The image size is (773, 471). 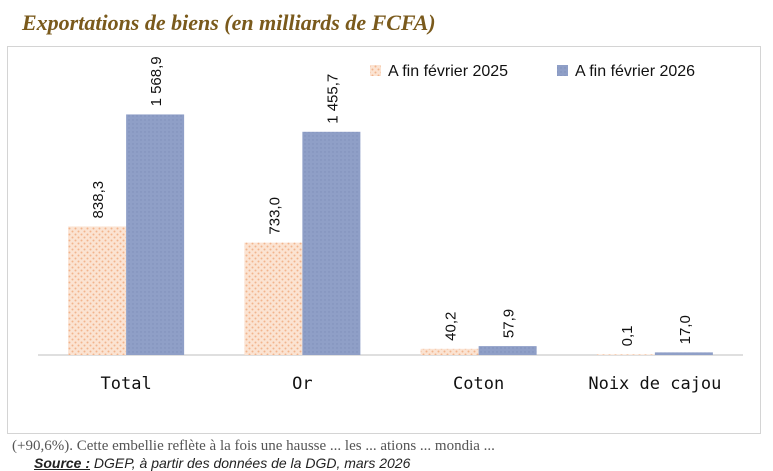 What do you see at coordinates (156, 81) in the screenshot?
I see `data-label: 1 568,9` at bounding box center [156, 81].